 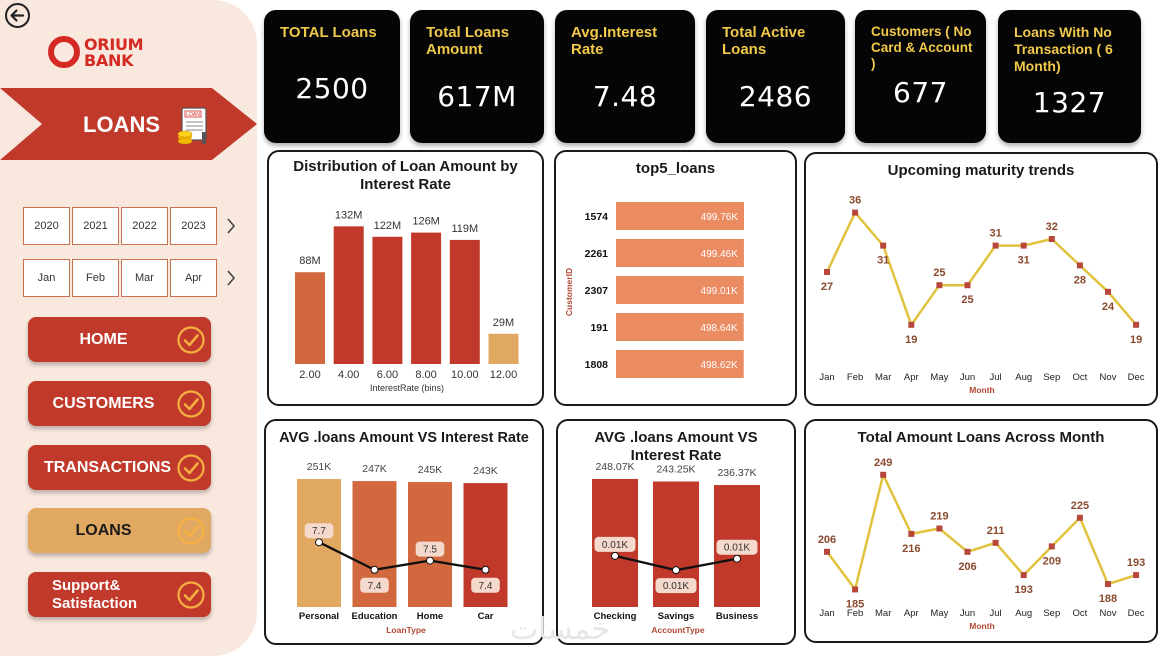 I want to click on kpi-title: Loans With No Transaction ( 6 Month), so click(x=1063, y=49).